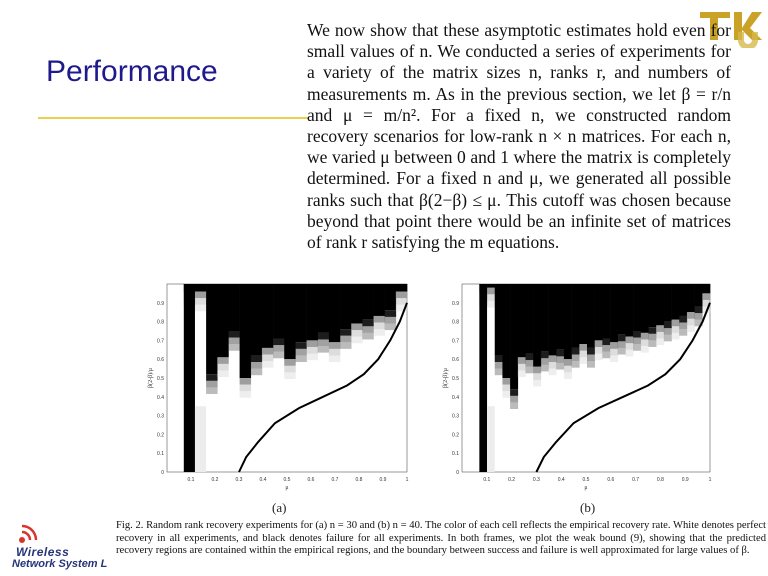 The image size is (768, 576). What do you see at coordinates (455, 417) in the screenshot?
I see `y-tick-label: 0.3` at bounding box center [455, 417].